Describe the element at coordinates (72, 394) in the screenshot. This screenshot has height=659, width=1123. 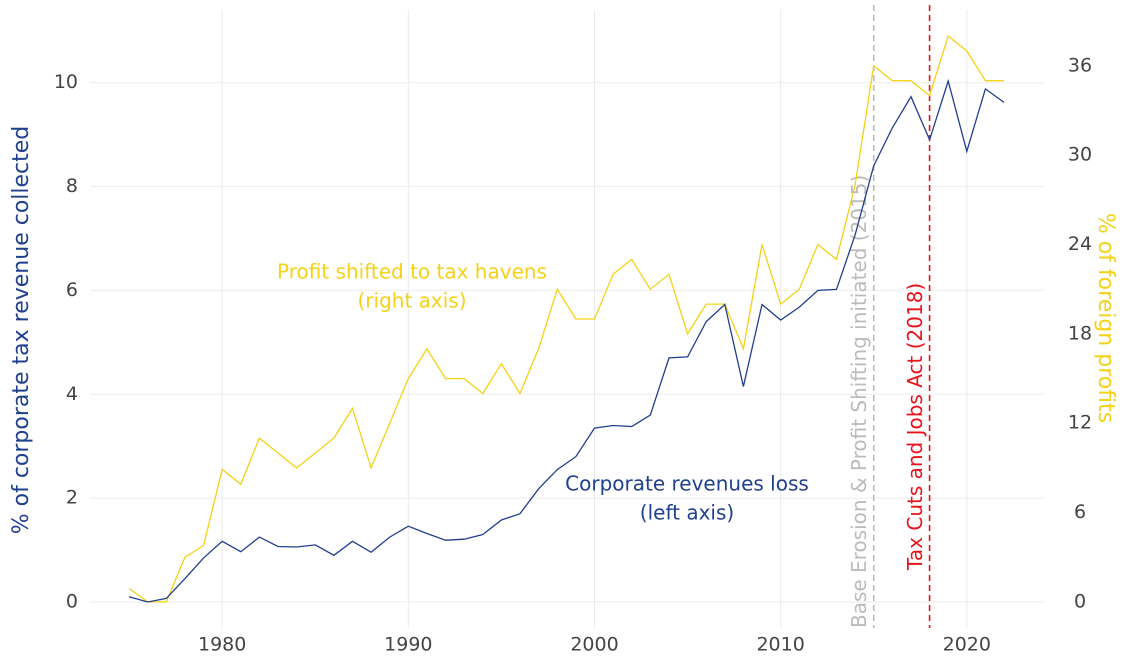
I see `y-tick-label: 4` at that location.